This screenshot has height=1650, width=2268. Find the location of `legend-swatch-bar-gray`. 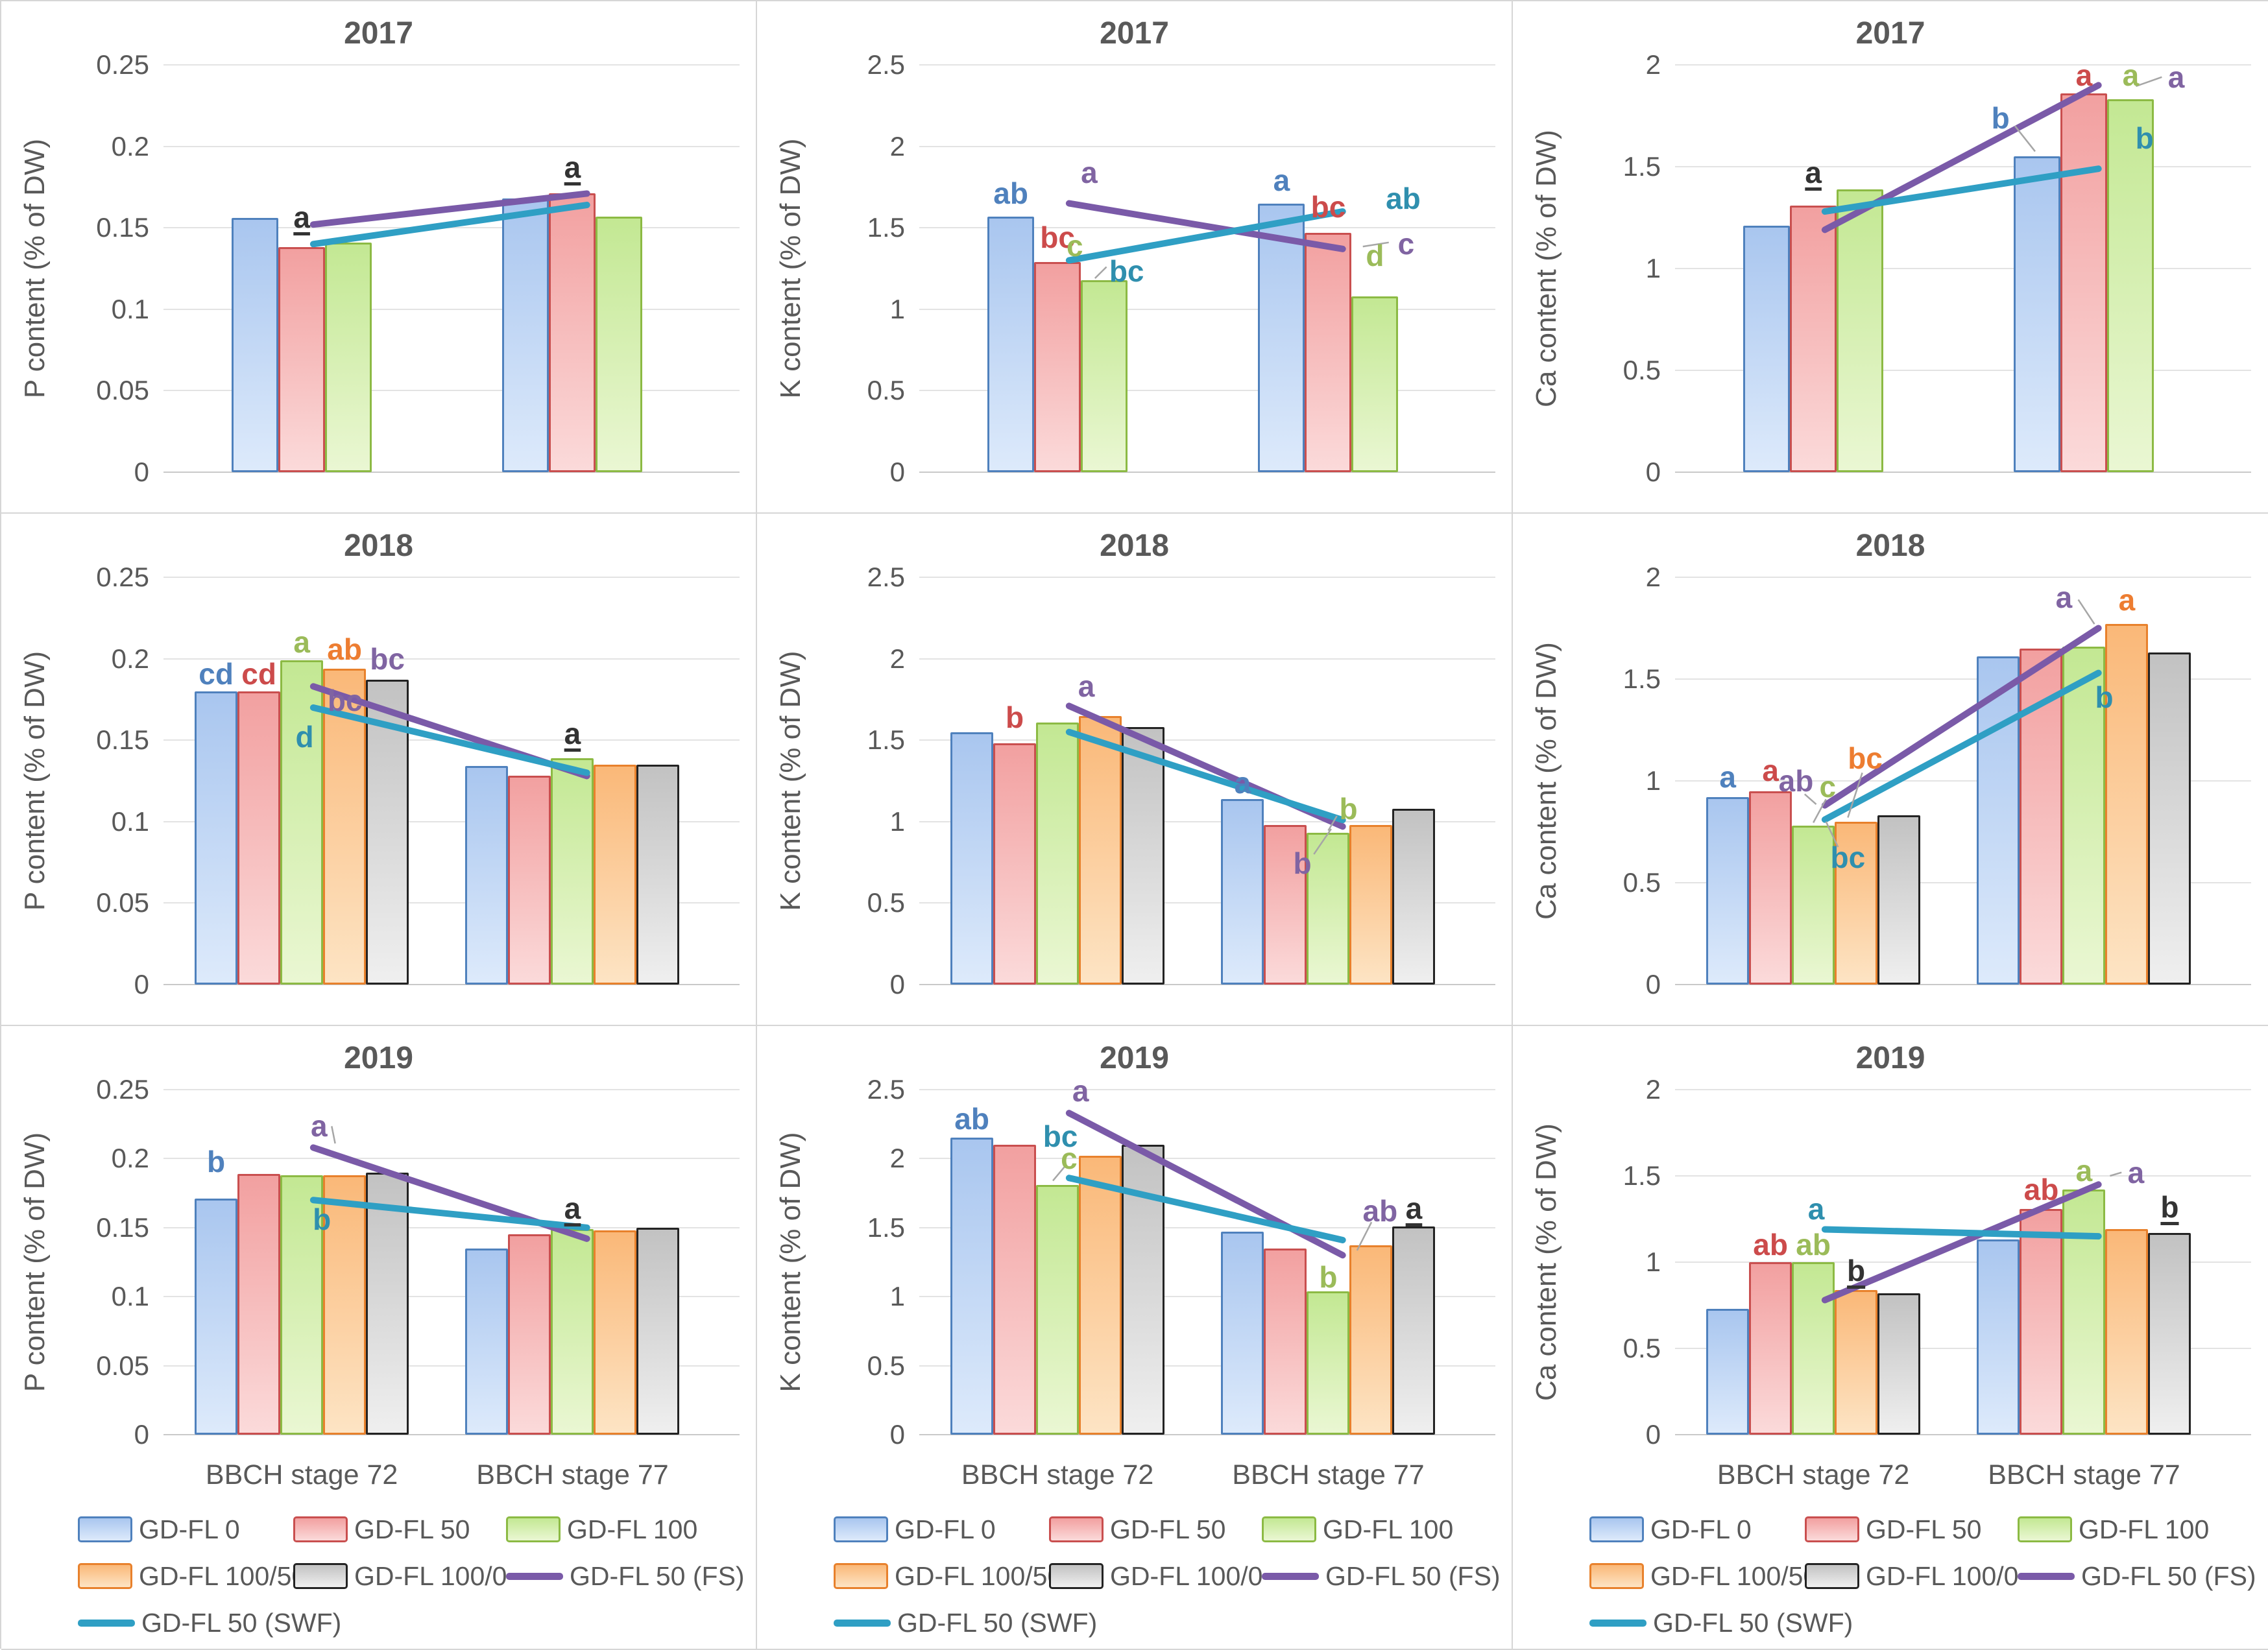

legend-swatch-bar-gray is located at coordinates (1832, 1576).